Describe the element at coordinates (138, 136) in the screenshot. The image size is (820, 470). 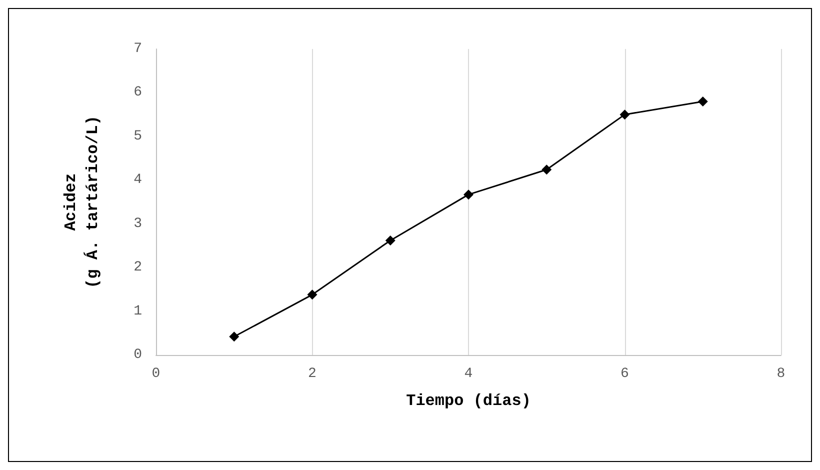
I see `y-tick-label: 5` at that location.